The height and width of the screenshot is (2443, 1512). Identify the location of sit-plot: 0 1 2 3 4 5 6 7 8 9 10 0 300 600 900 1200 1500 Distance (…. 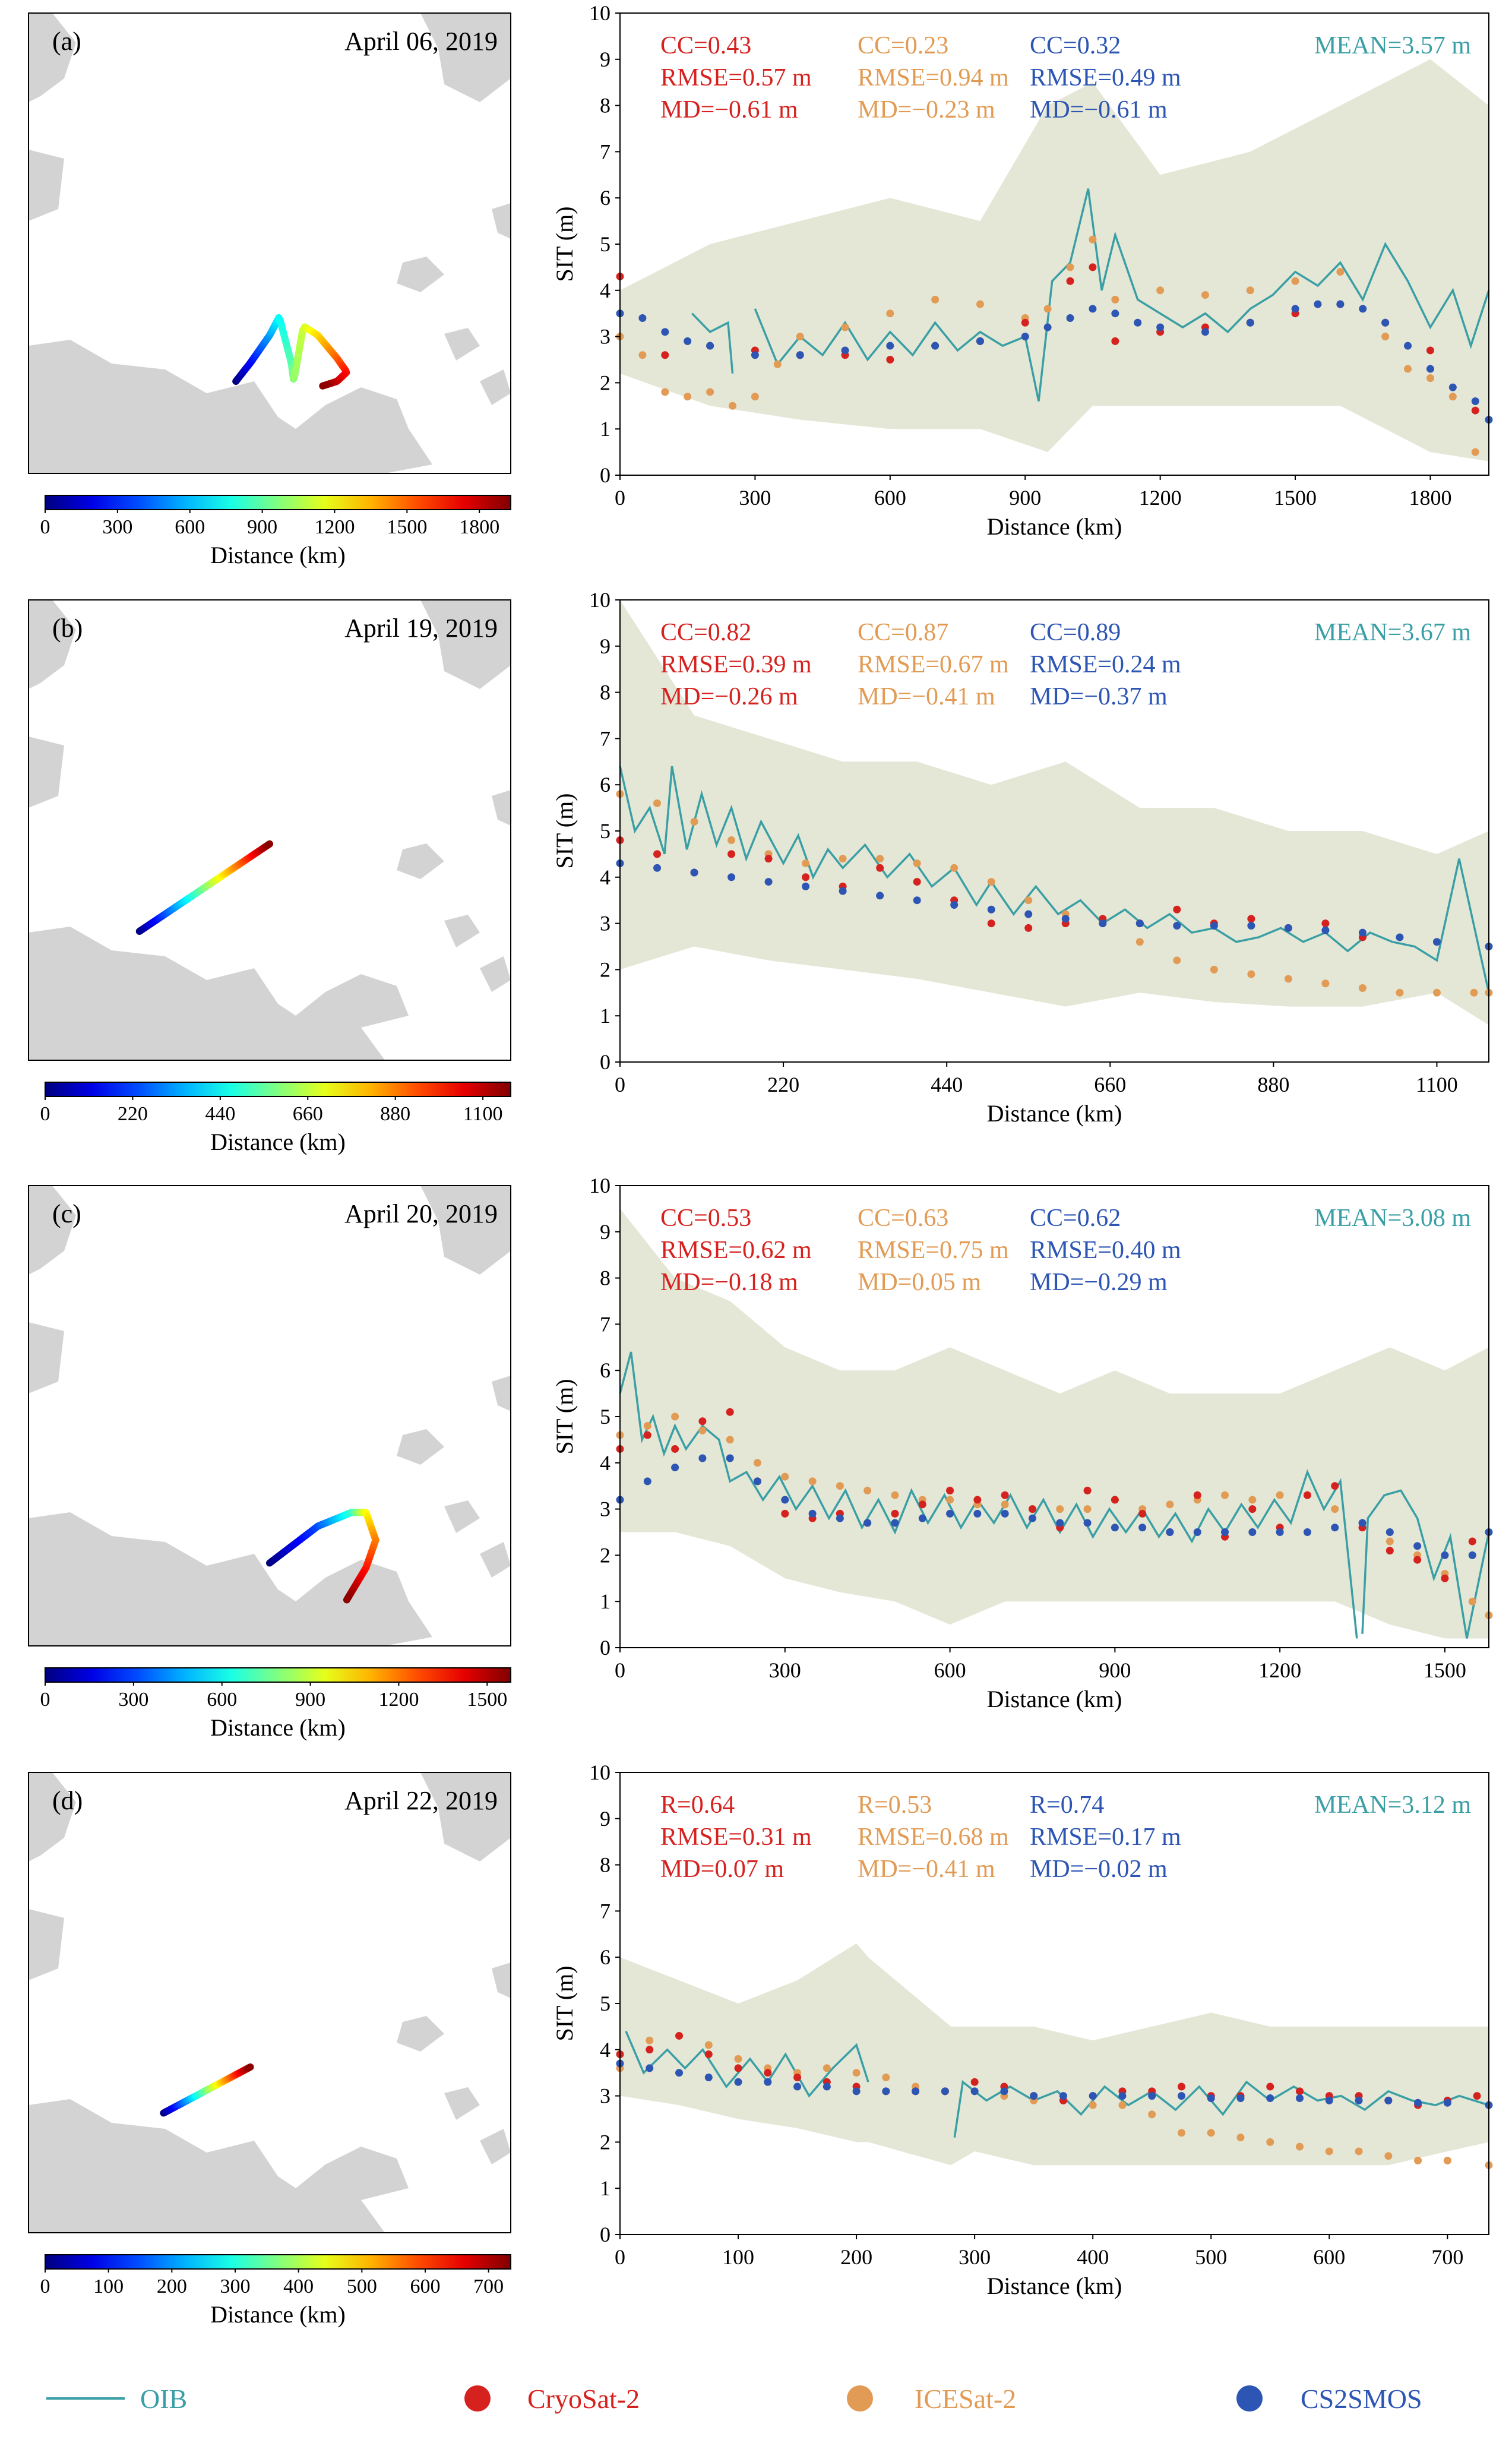
(1022, 1443).